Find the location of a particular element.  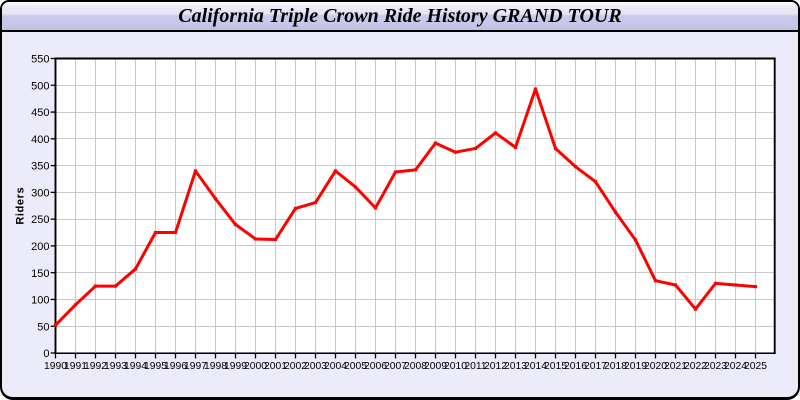

svg-text: 2004 is located at coordinates (335, 366).